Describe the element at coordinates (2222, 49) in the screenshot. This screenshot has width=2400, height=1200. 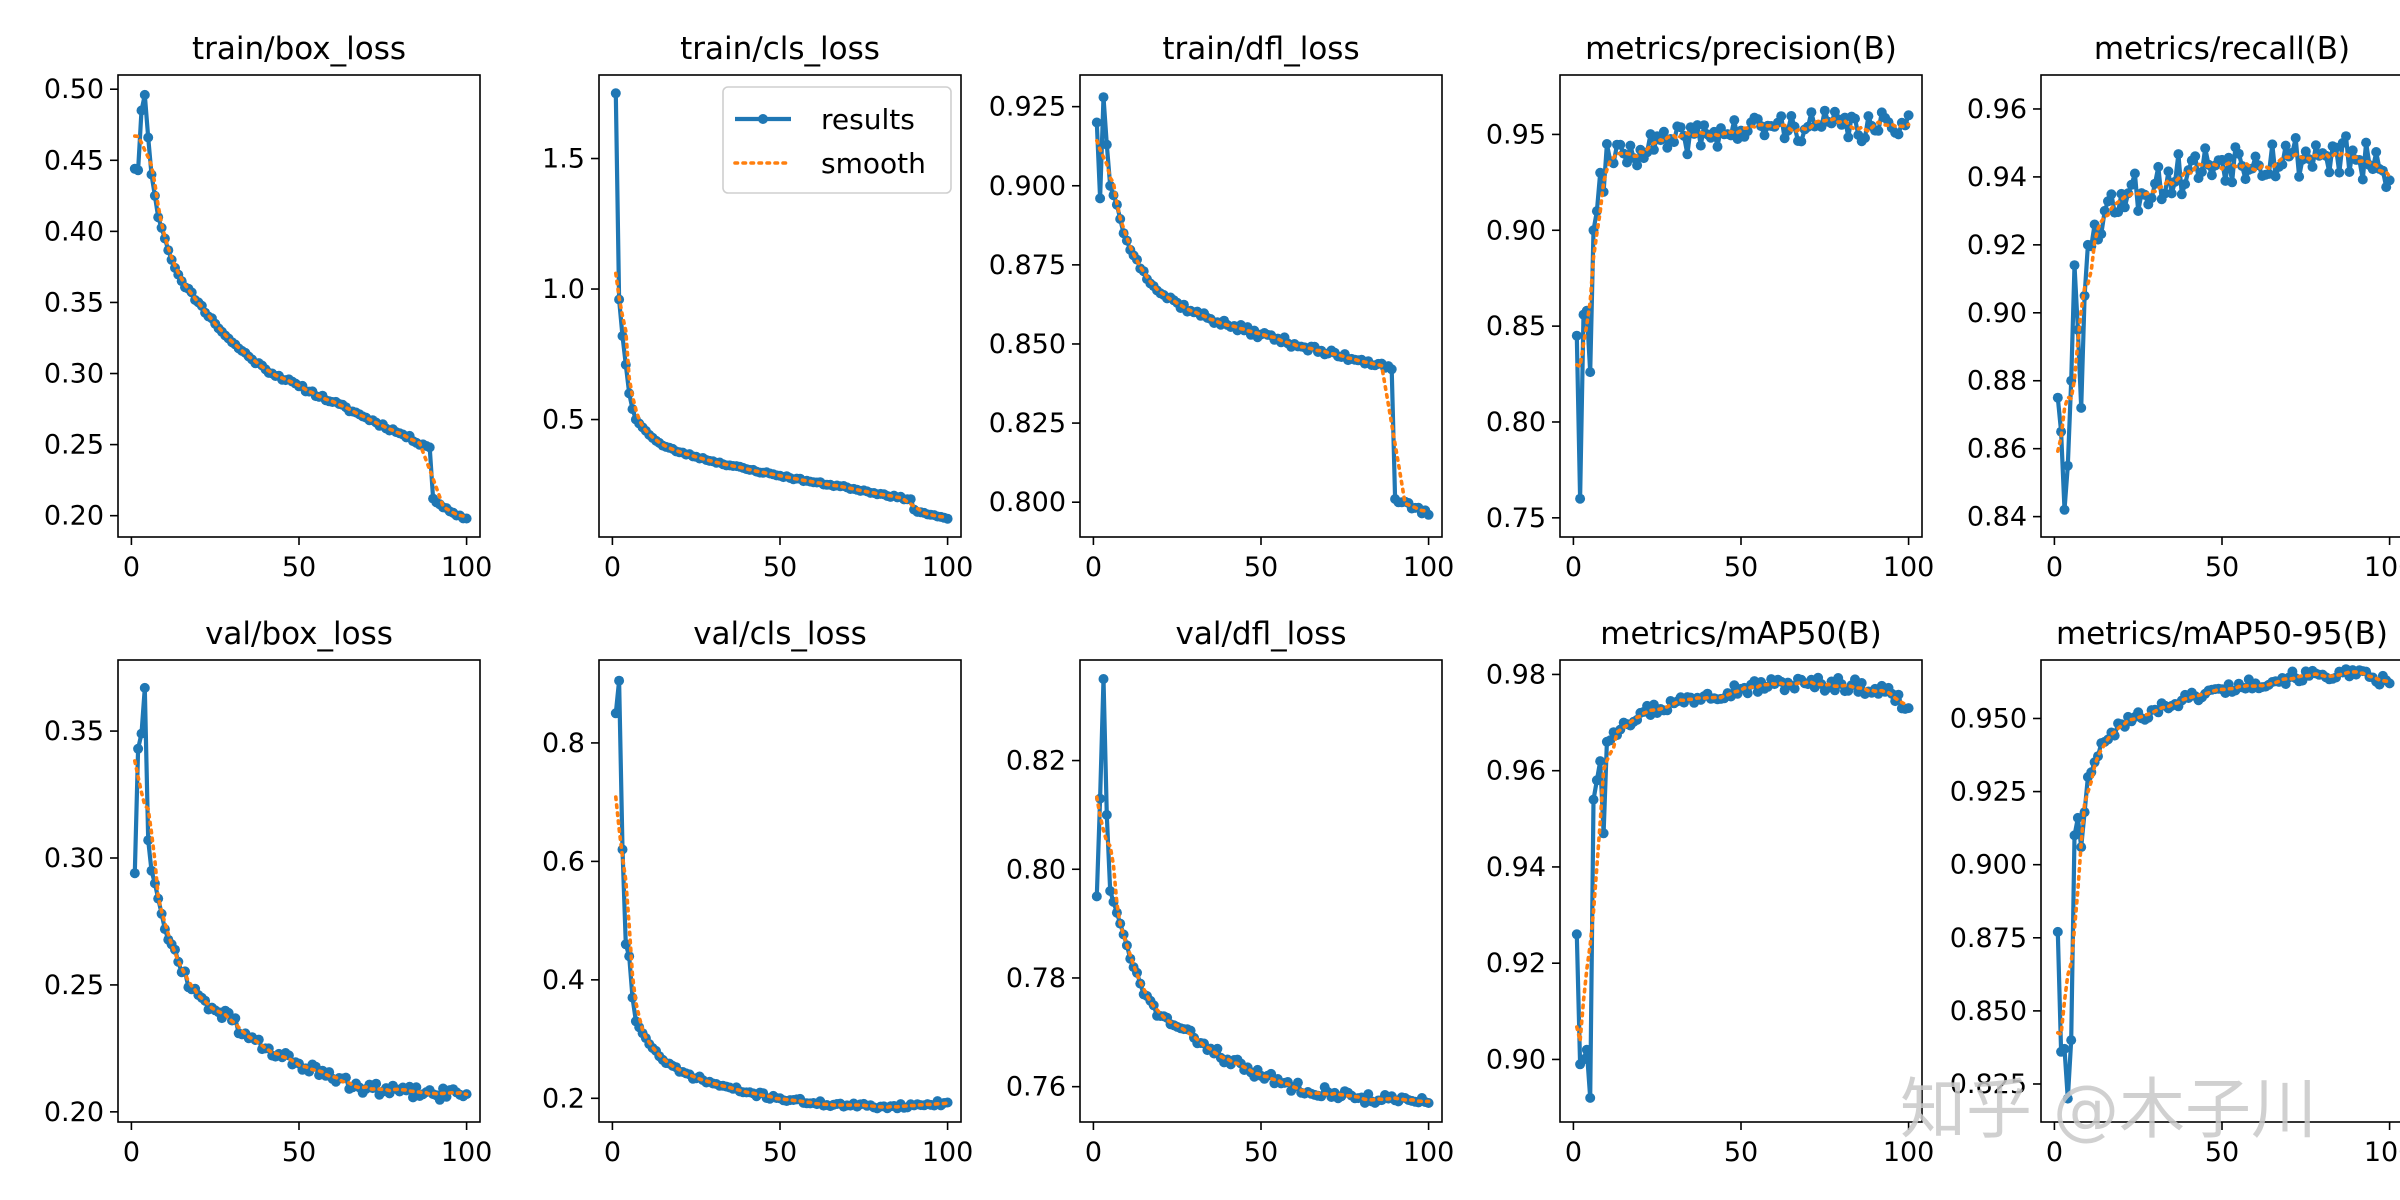
I see `subplot-title: metrics/recall(B)` at that location.